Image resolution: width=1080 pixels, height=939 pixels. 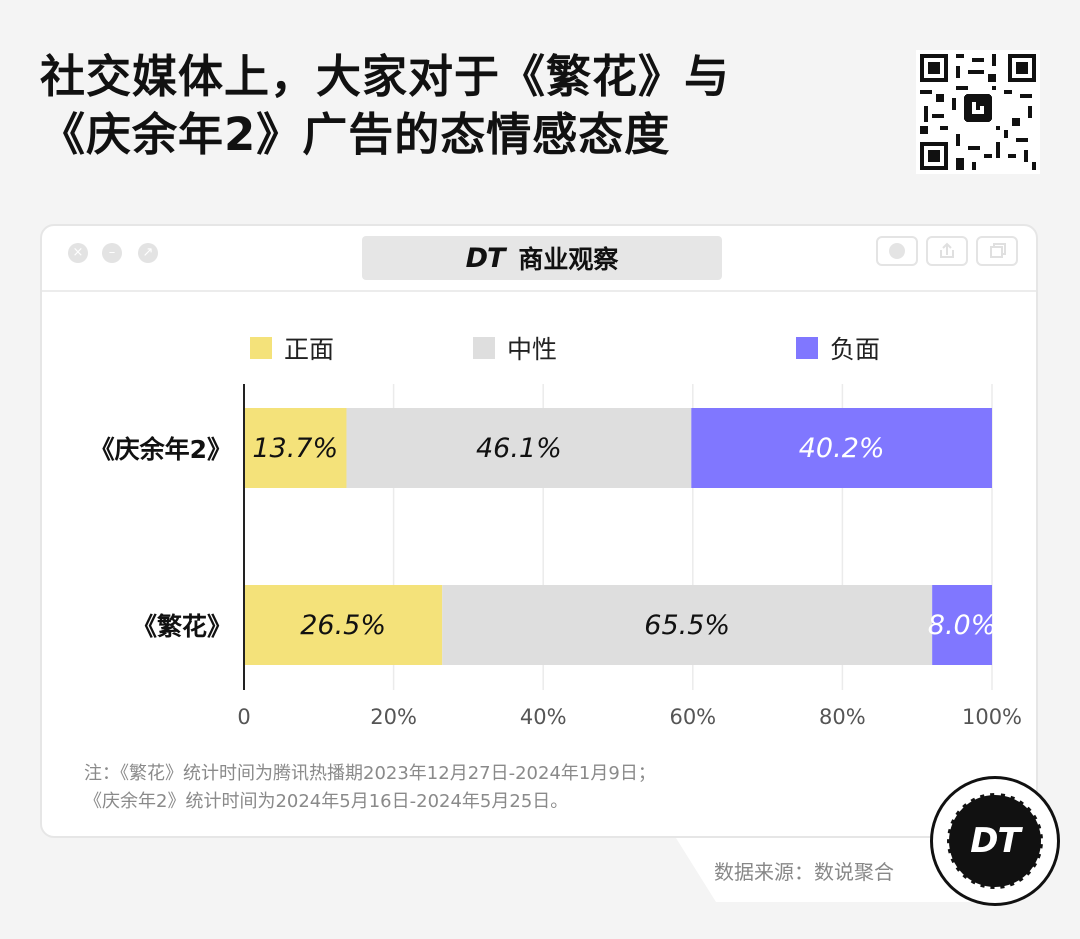 I want to click on chart-title: 社交媒体上，大家对于《繁花》与 《庆余年2》广告的态情感态度, so click(x=385, y=106).